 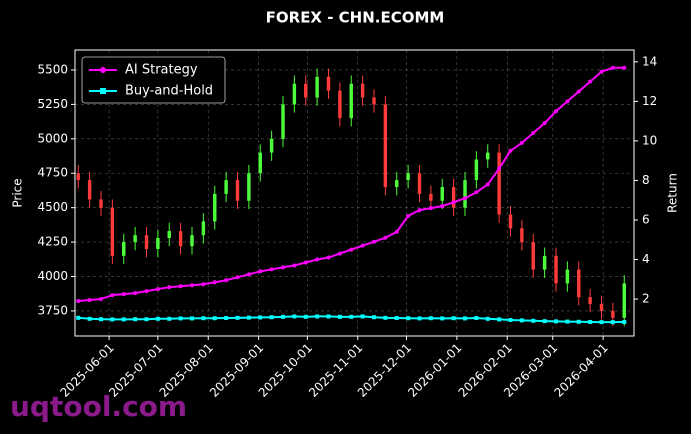 What do you see at coordinates (649, 101) in the screenshot?
I see `y2-tick-label: 12` at bounding box center [649, 101].